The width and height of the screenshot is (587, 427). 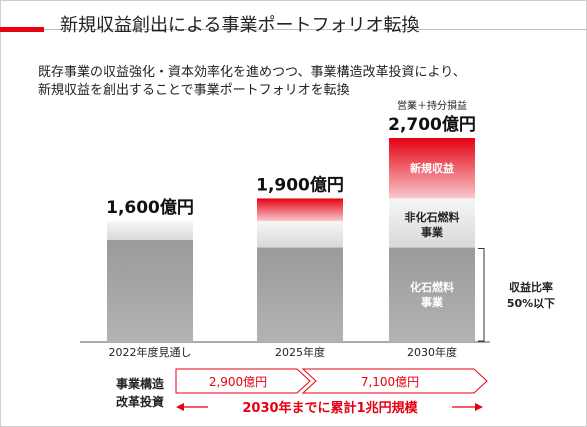 I want to click on investment-phase2-value: 7,100億円, so click(x=390, y=382).